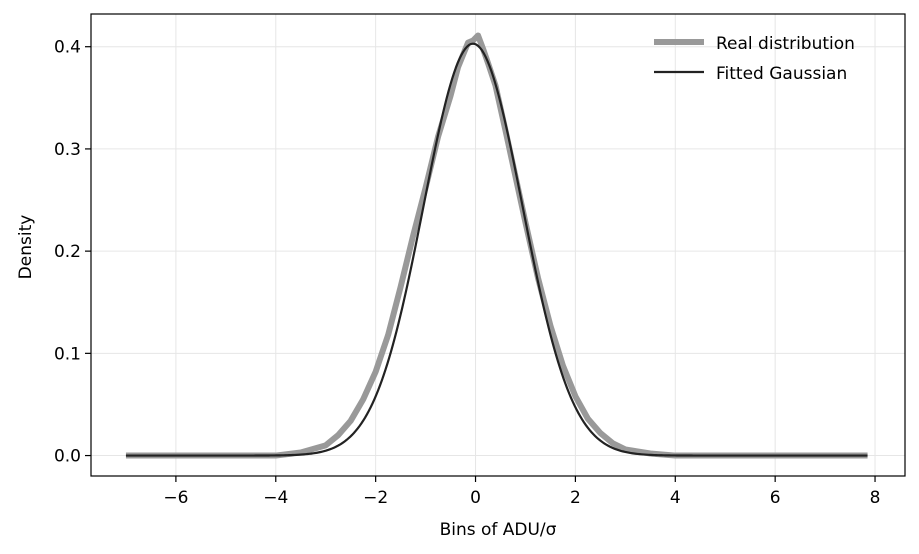  What do you see at coordinates (521, 492) in the screenshot?
I see `x-axis: −6 −4 −2 0 2 4 6 8` at bounding box center [521, 492].